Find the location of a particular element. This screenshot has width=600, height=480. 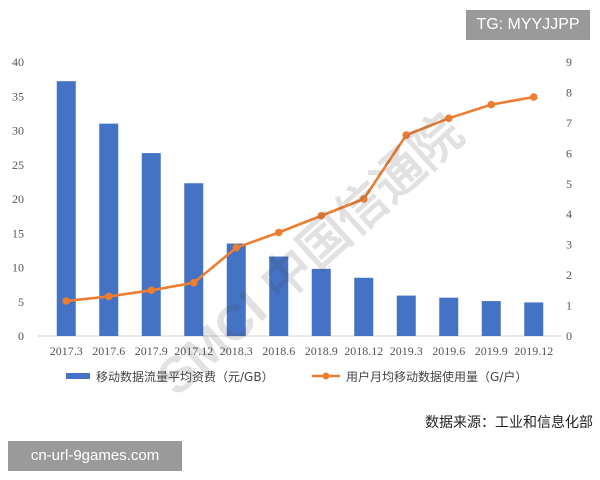

right-tick-label: 8 is located at coordinates (569, 92).